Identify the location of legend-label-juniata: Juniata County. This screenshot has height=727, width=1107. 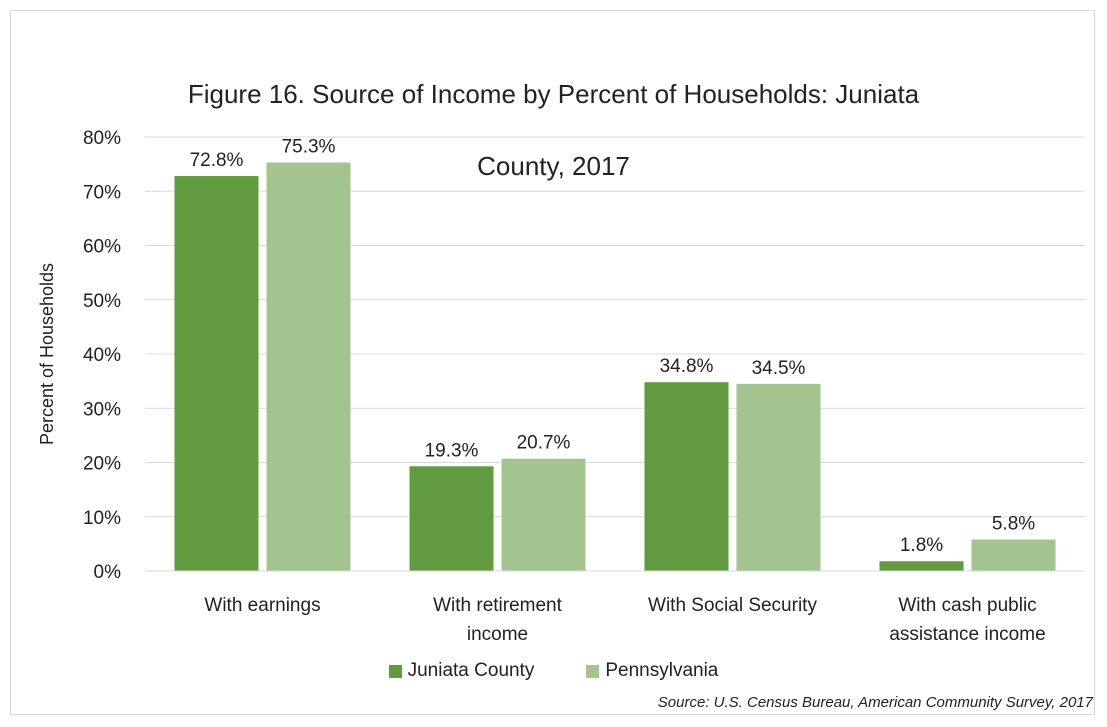
(471, 670).